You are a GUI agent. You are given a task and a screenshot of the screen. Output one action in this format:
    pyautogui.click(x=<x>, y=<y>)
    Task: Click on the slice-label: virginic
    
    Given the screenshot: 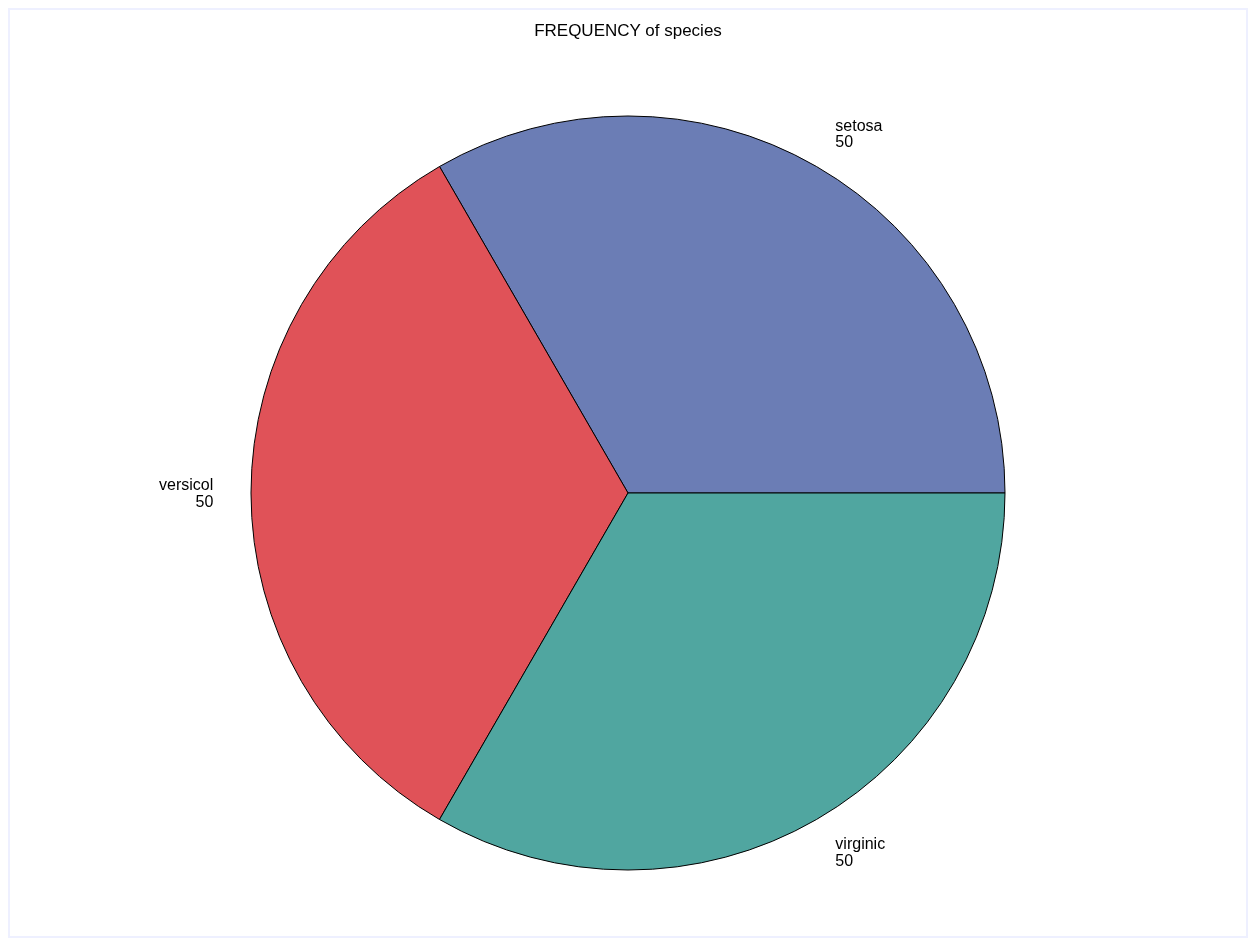 What is the action you would take?
    pyautogui.click(x=860, y=843)
    